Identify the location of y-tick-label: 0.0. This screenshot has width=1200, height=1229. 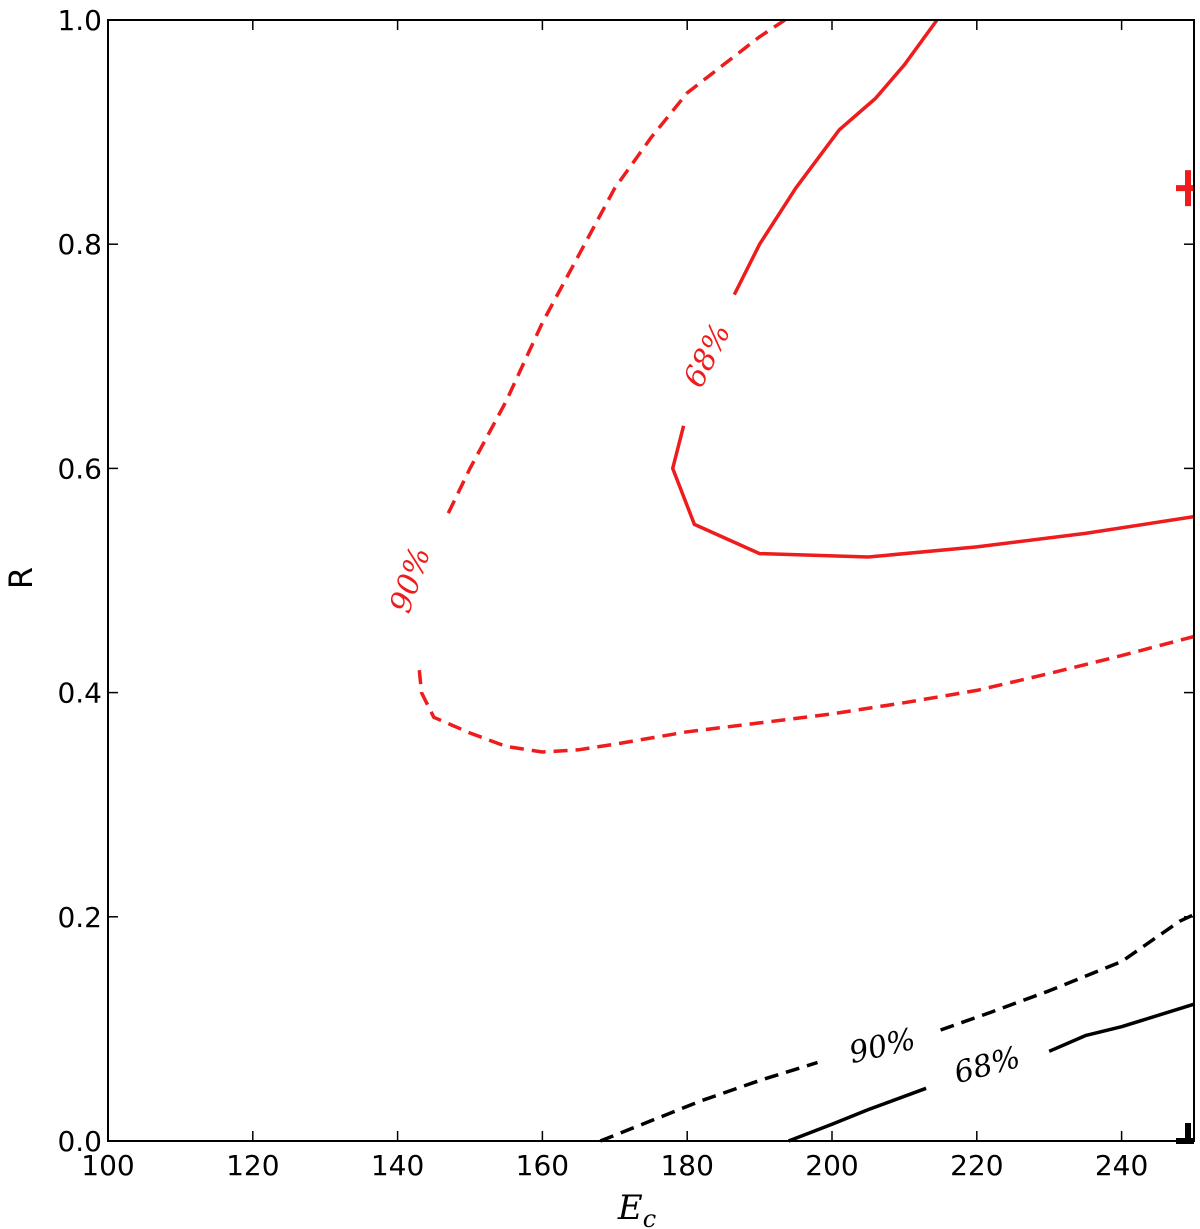
(79, 1141).